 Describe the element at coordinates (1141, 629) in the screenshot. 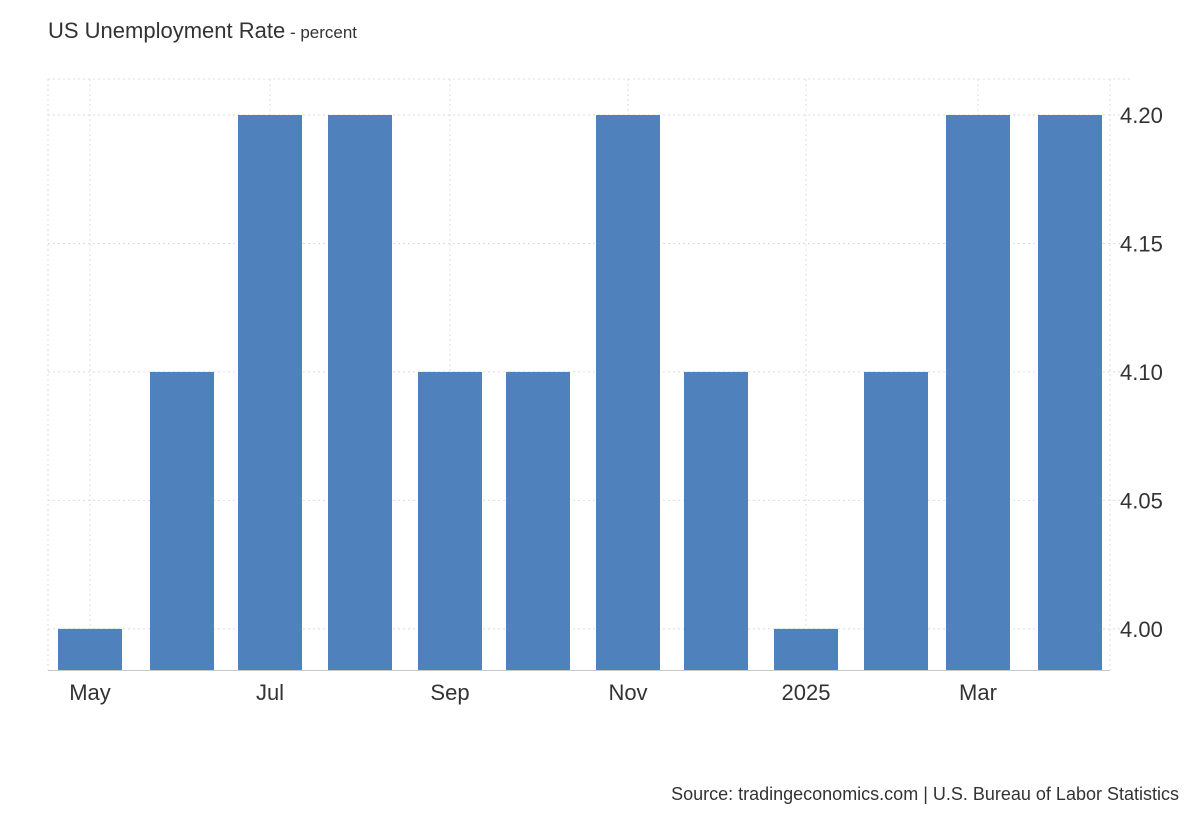

I see `y-tick-label: 4.00` at that location.